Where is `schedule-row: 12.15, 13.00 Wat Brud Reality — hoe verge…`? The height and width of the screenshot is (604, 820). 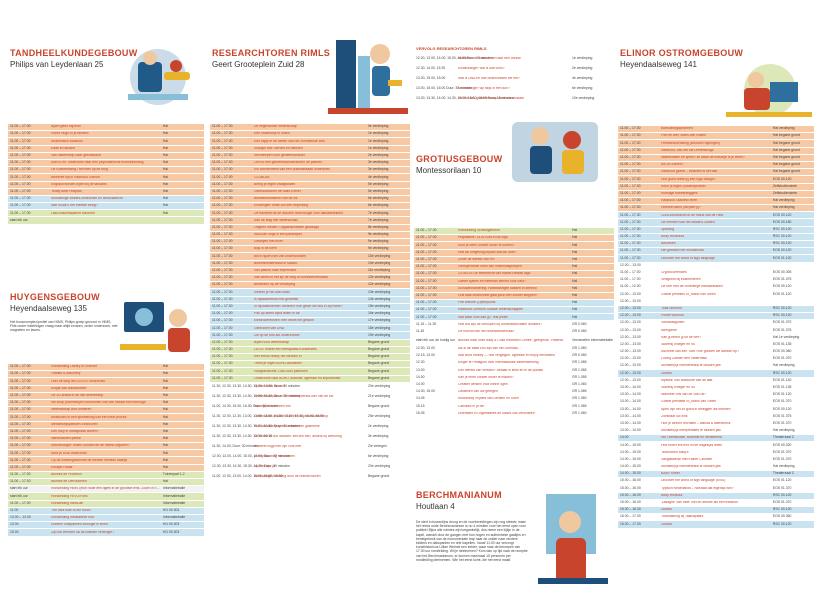
schedule-row: 12.15, 13.00 Wat Brud Reality — hoe verge… is located at coordinates (514, 357).